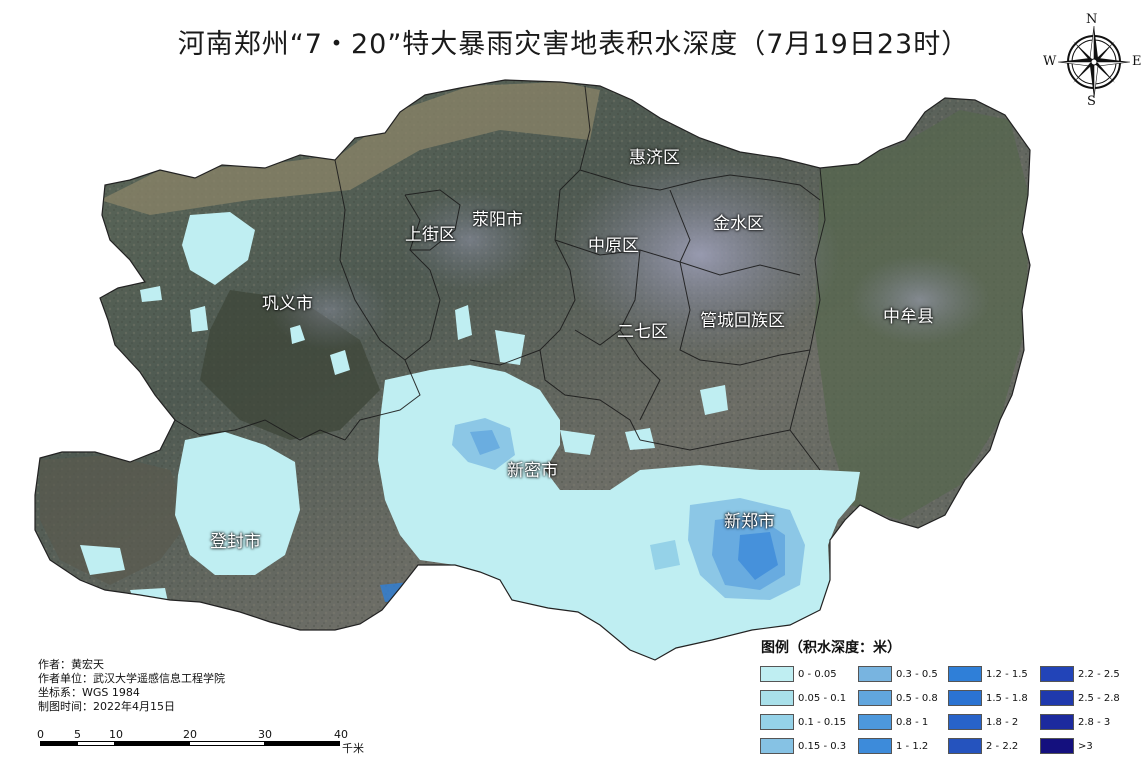 The image size is (1147, 768). I want to click on map-title: 河南郑州“7・20”特大暴雨灾害地表积水深度（7月19日23时）, so click(573, 44).